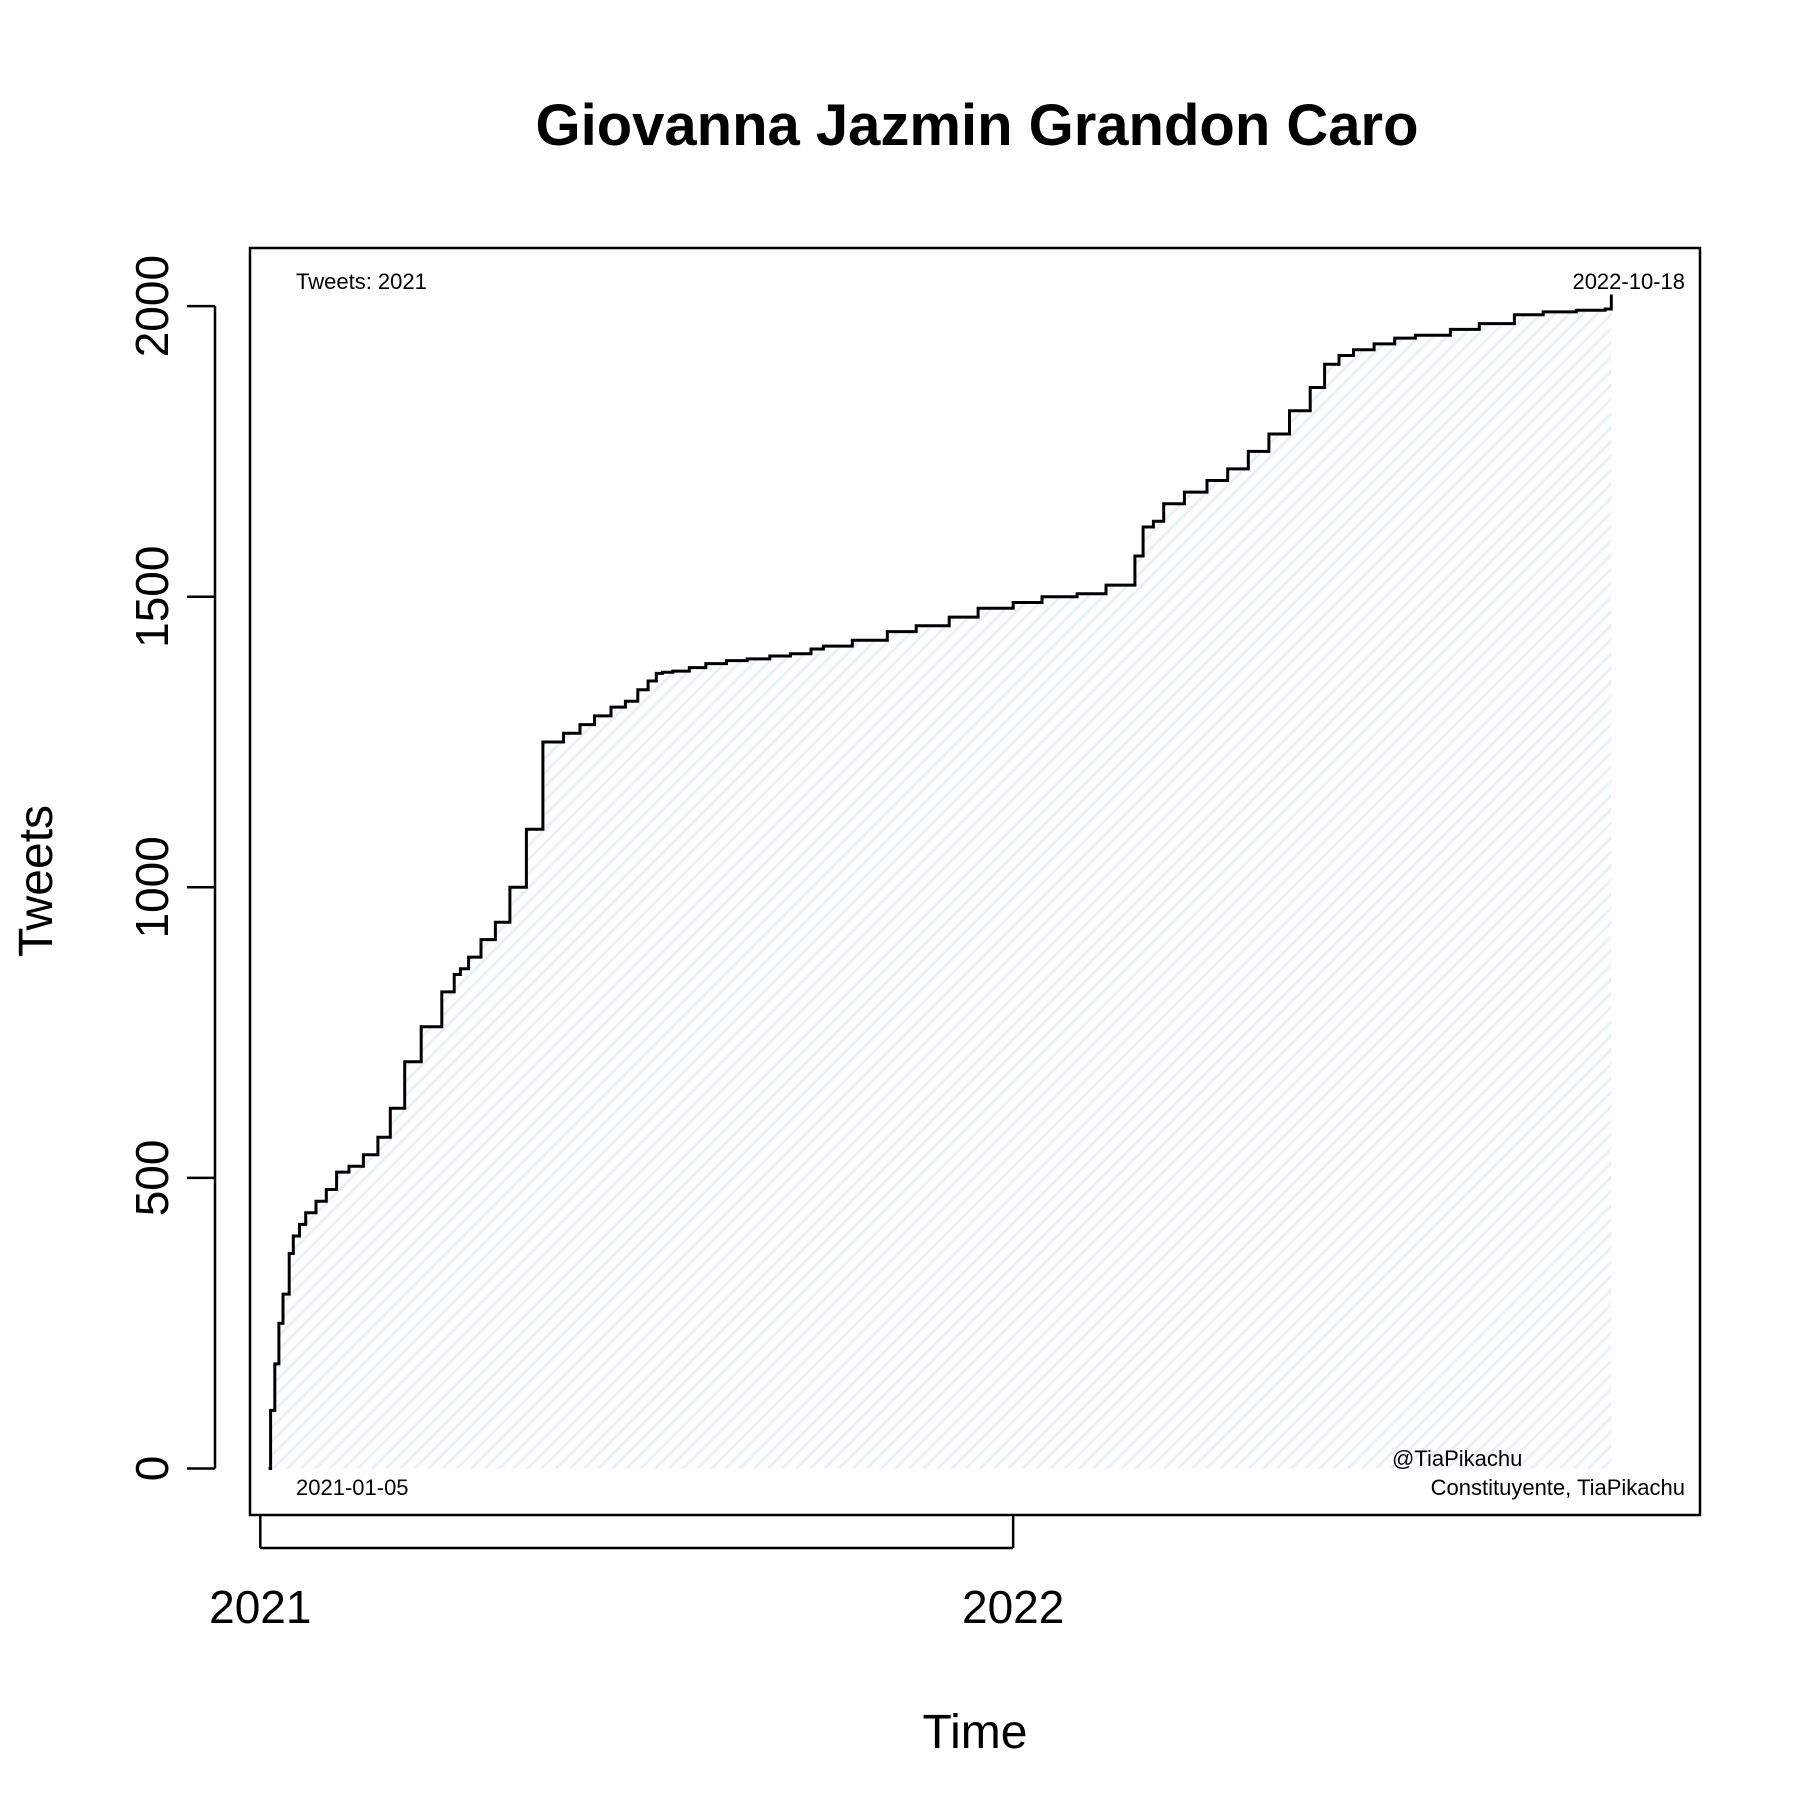 This screenshot has width=1800, height=1800. What do you see at coordinates (636, 1574) in the screenshot?
I see `x-axis: 2021 2022` at bounding box center [636, 1574].